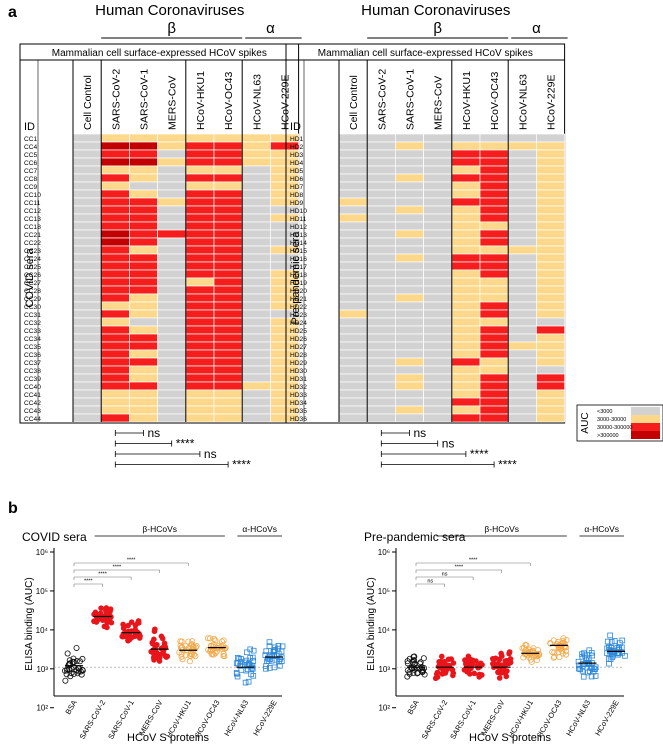 This screenshot has height=744, width=663. What do you see at coordinates (297, 179) in the screenshot?
I see `prepandemic-row-id: HD6` at bounding box center [297, 179].